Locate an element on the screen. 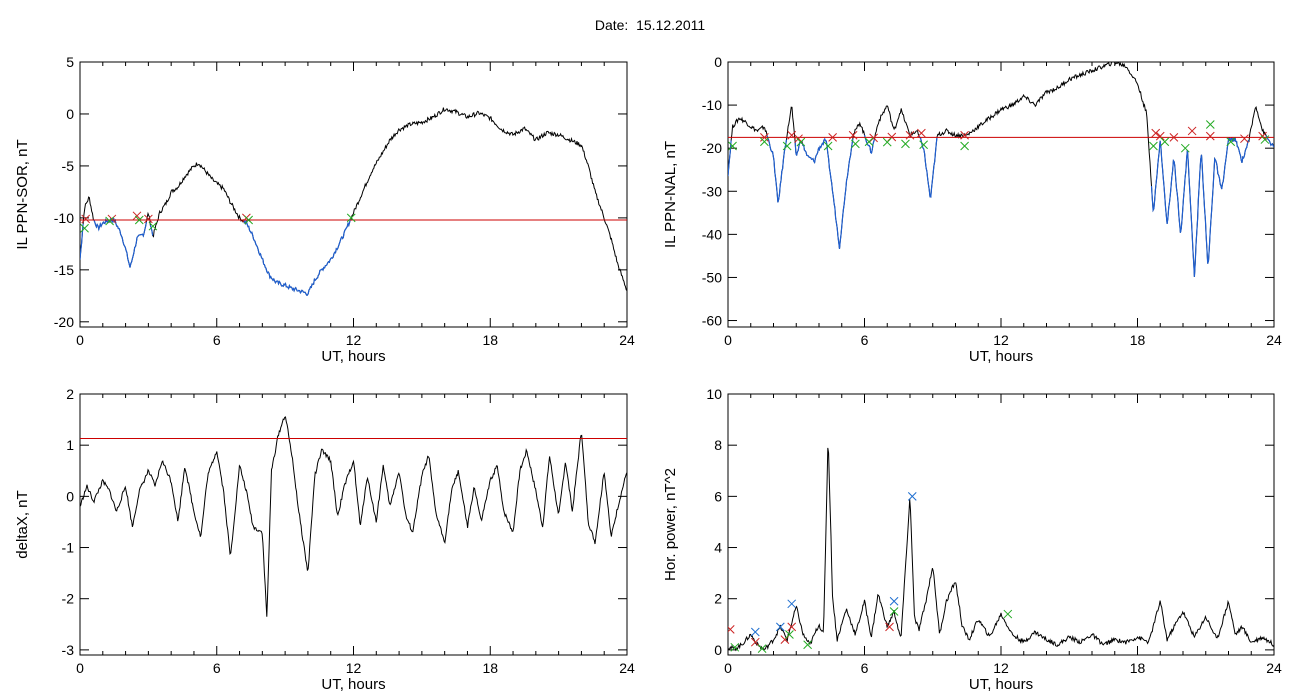 This screenshot has width=1300, height=700. y-tick-label: -1 is located at coordinates (68, 548).